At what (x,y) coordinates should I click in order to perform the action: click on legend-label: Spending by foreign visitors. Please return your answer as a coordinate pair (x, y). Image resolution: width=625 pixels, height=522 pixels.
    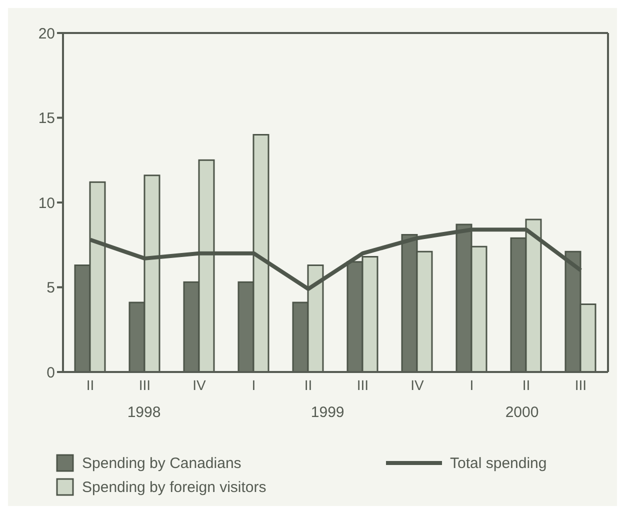
    Looking at the image, I should click on (174, 487).